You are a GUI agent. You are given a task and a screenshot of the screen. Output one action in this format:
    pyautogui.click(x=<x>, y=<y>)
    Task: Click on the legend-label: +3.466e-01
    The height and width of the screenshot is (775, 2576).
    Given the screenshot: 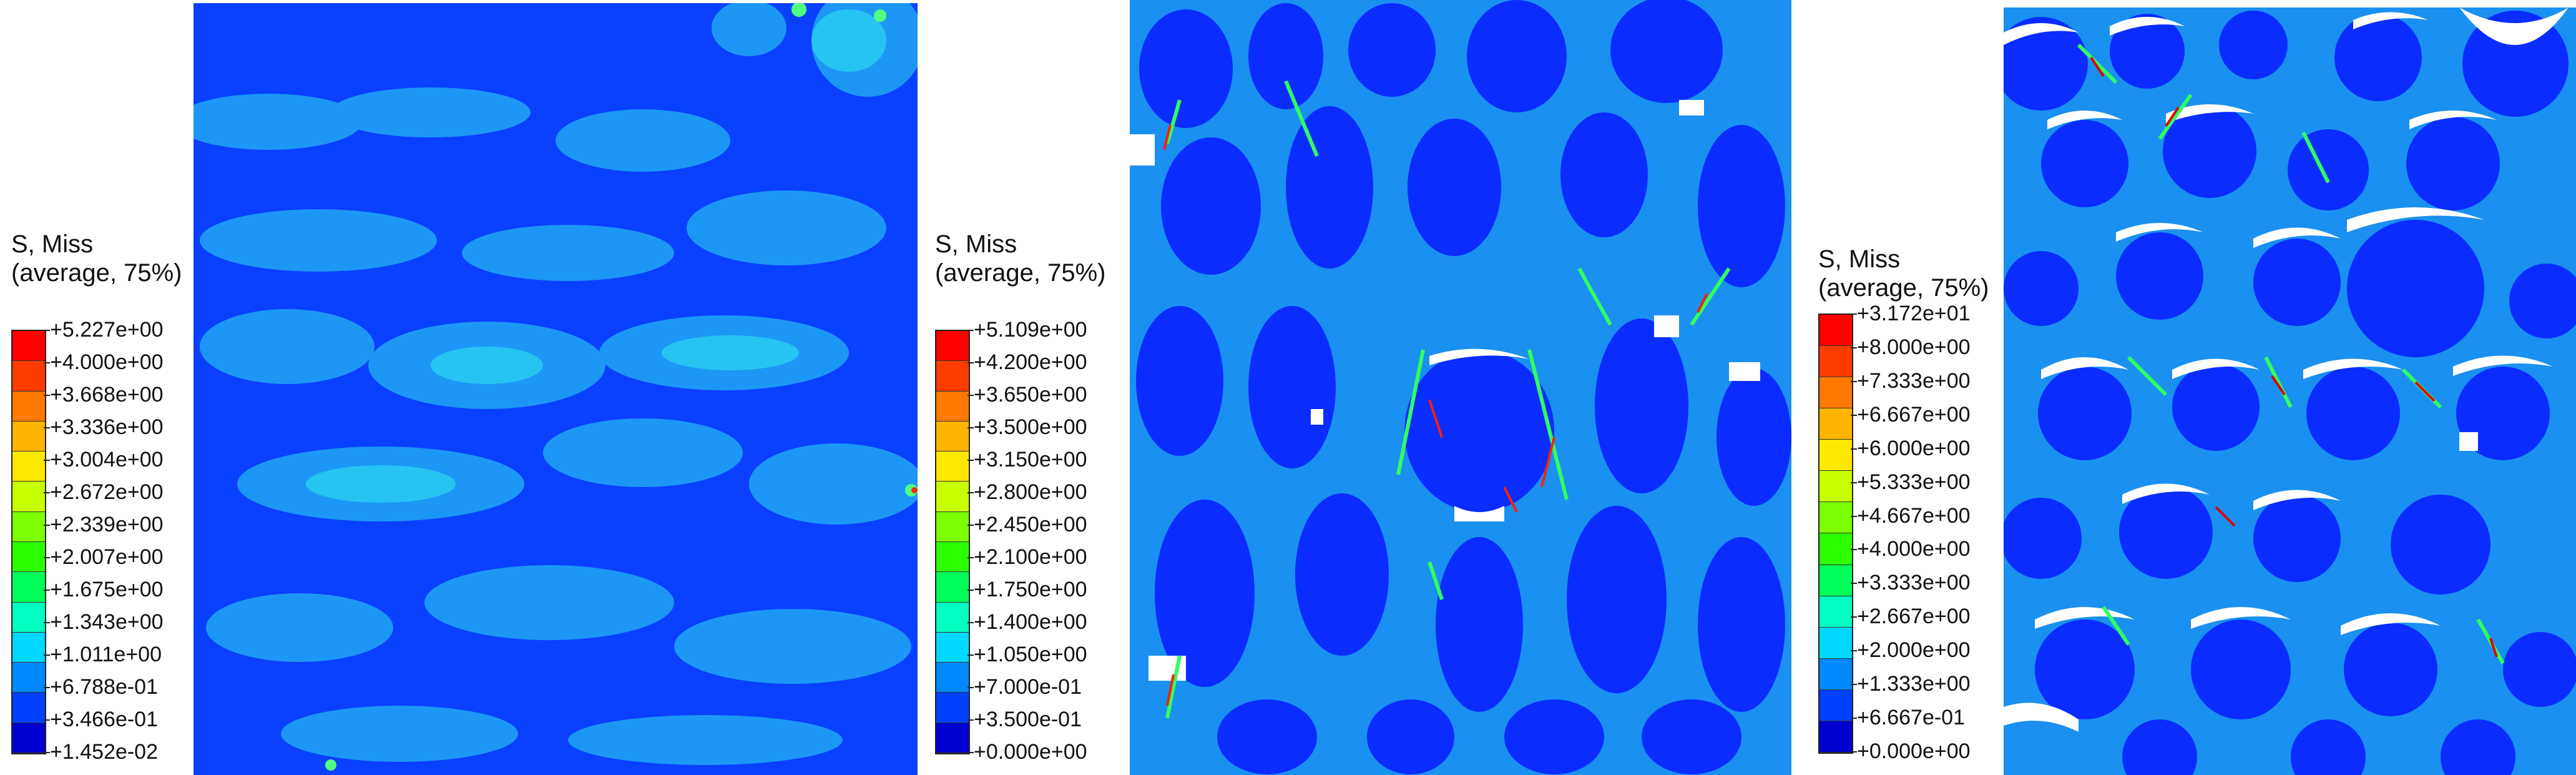 What is the action you would take?
    pyautogui.click(x=104, y=720)
    